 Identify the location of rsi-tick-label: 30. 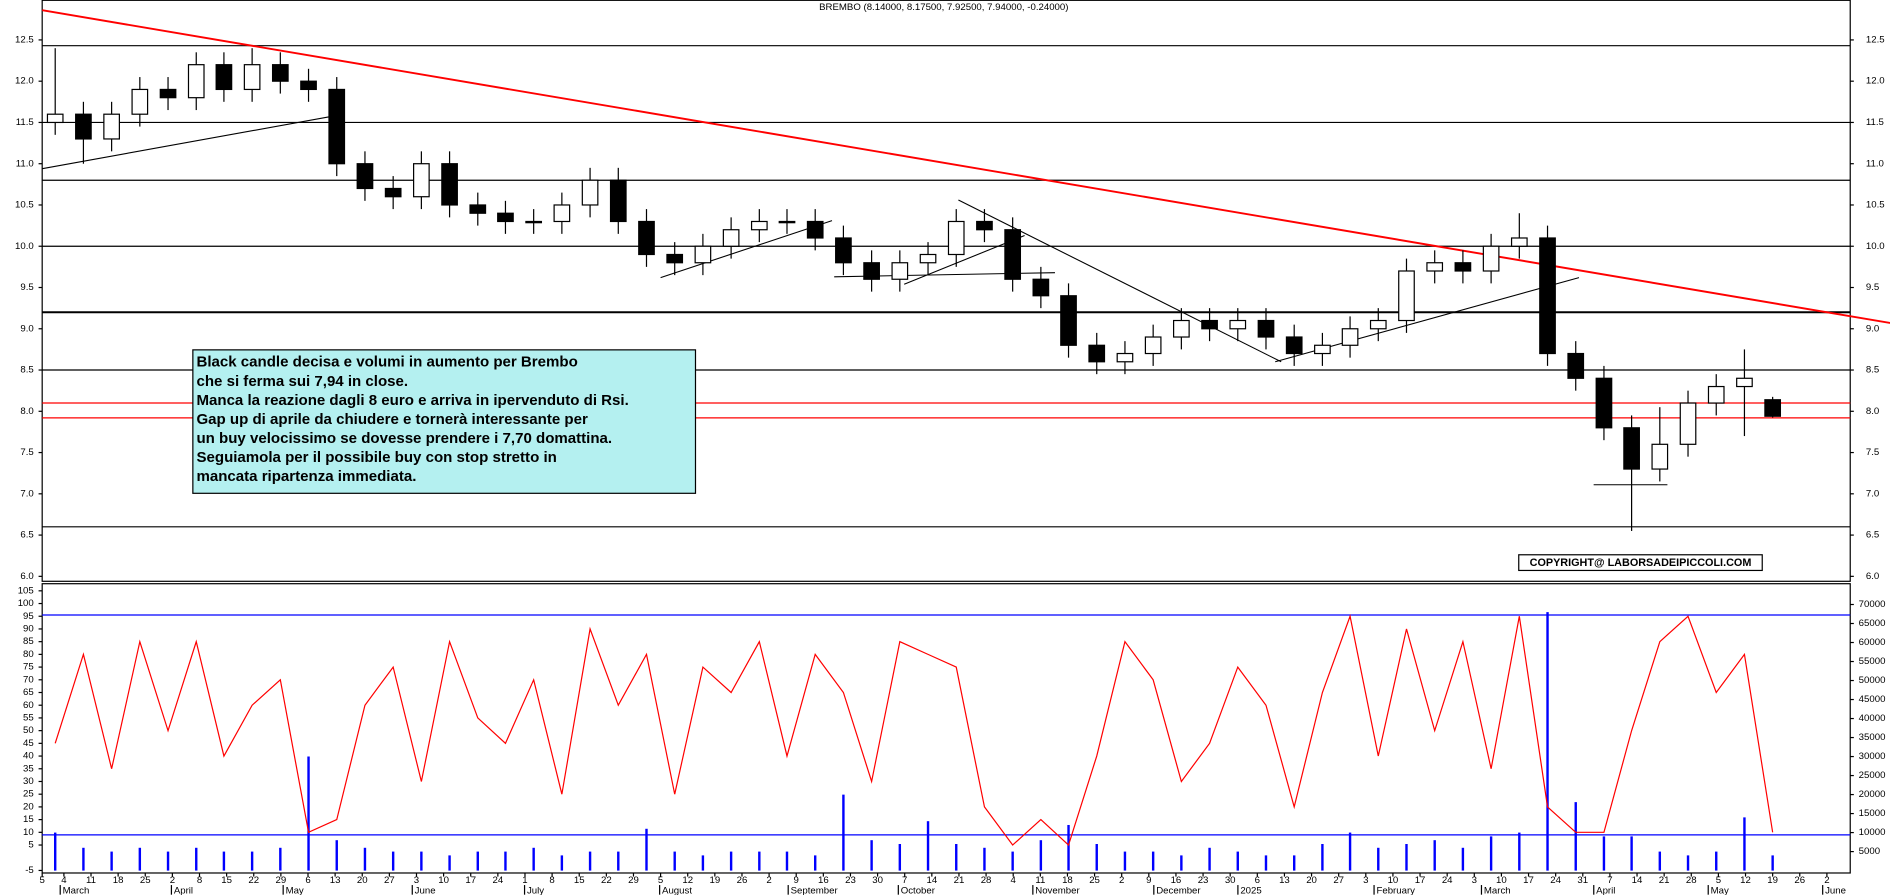
(28, 781).